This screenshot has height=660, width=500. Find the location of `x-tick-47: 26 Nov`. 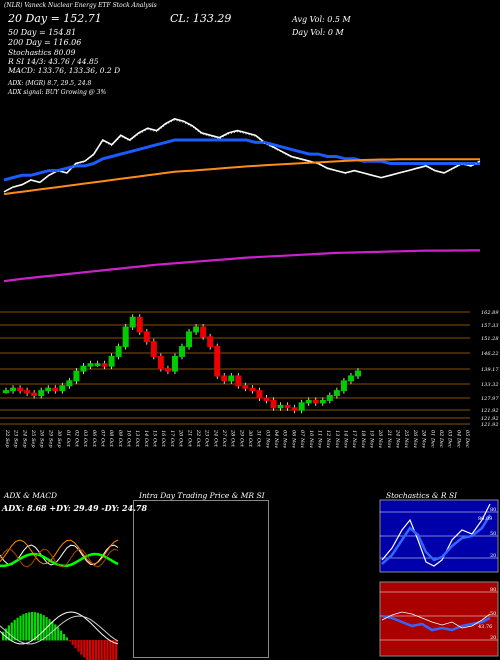

x-tick-47: 26 Nov is located at coordinates (415, 438).